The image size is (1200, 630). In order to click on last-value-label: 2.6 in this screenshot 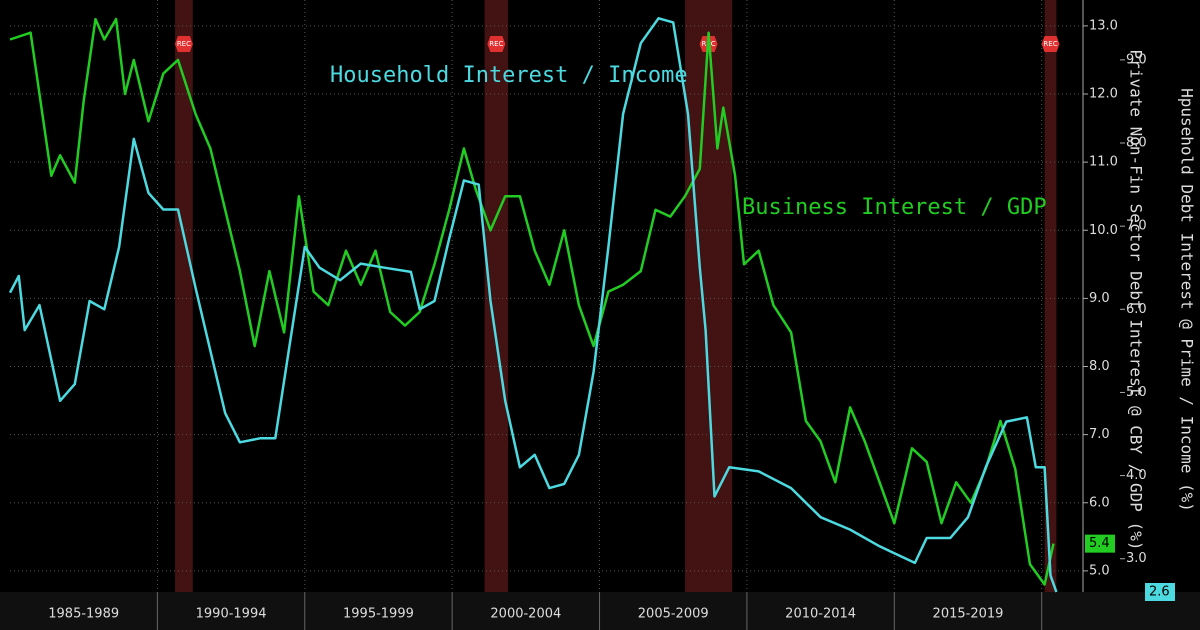, I will do `click(1159, 592)`.